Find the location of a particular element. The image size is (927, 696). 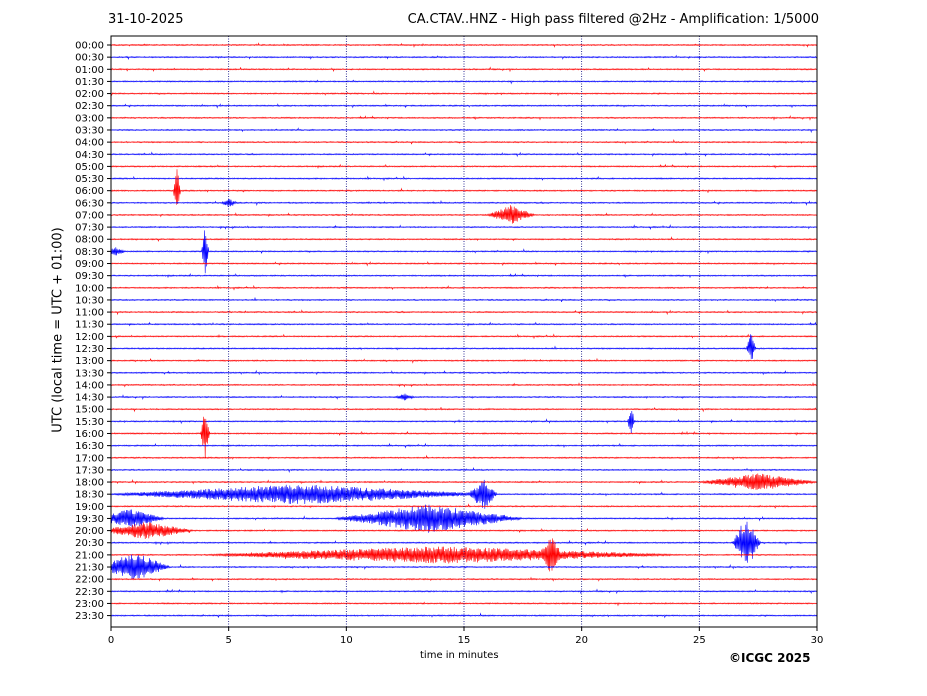

y-tick-label: 22:30 is located at coordinates (89, 592).